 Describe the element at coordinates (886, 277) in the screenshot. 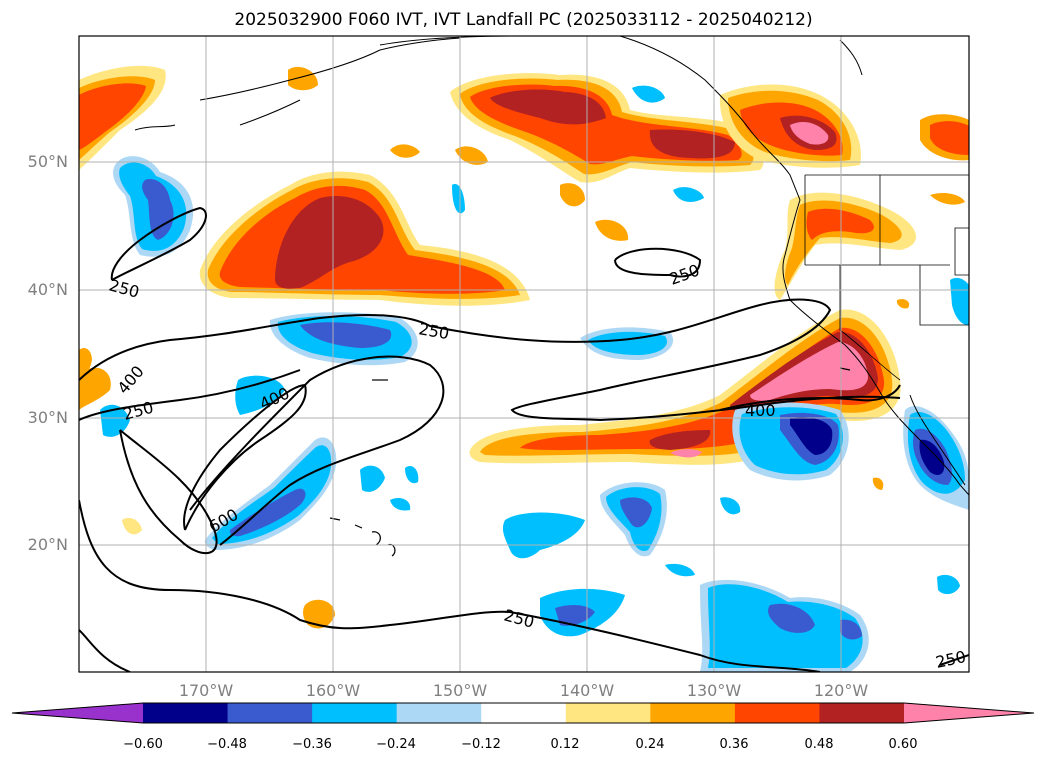

I see `state-borders` at that location.